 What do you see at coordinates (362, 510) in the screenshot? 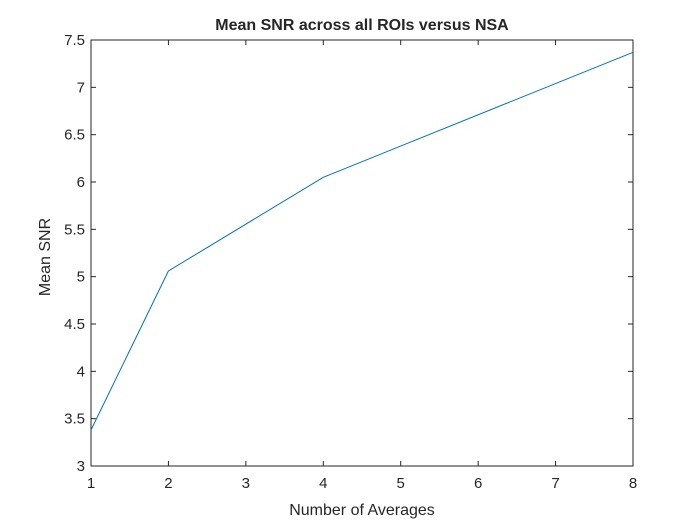
I see `x-axis-title: Number of Averages` at bounding box center [362, 510].